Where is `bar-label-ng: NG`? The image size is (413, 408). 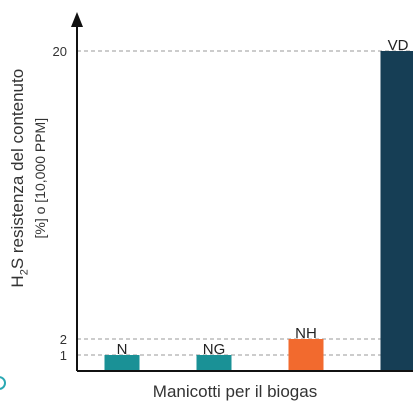 bar-label-ng: NG is located at coordinates (214, 349).